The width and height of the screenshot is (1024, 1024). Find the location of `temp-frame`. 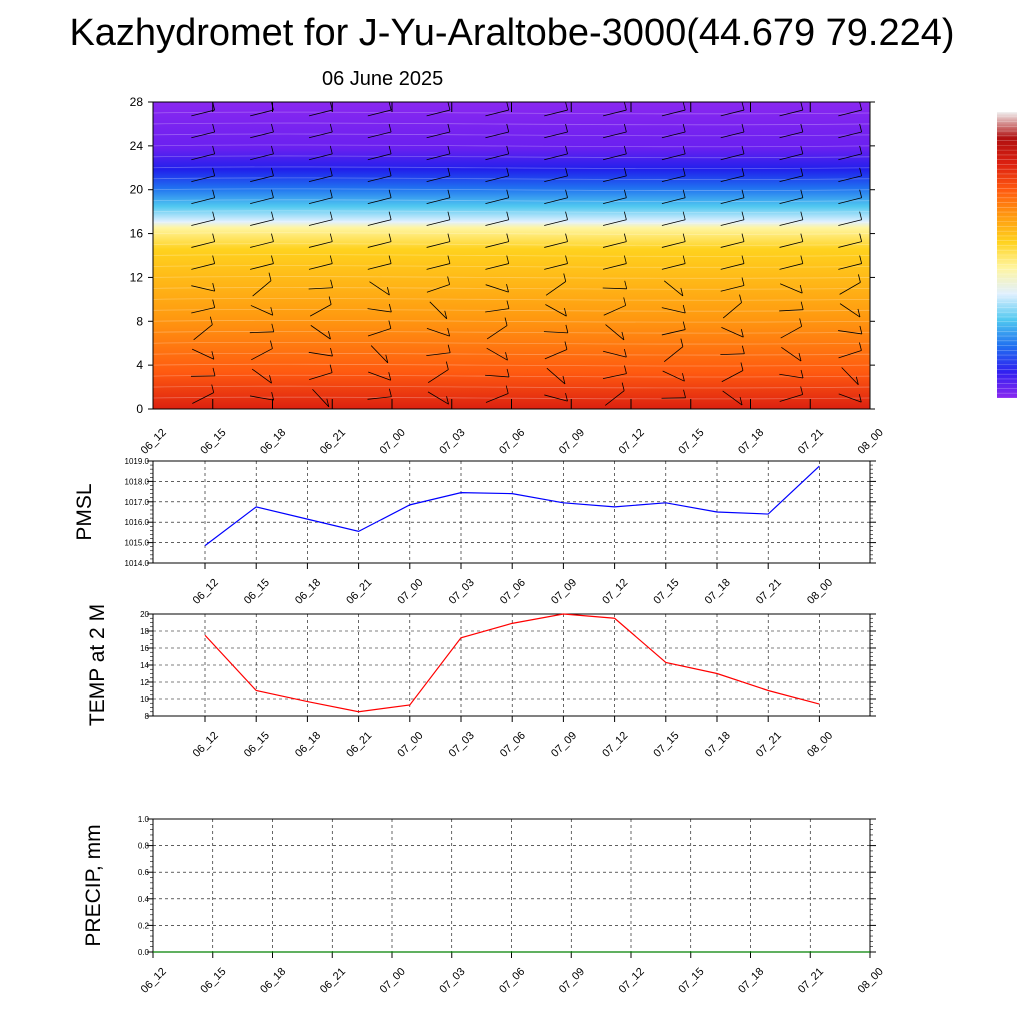

temp-frame is located at coordinates (511, 665).